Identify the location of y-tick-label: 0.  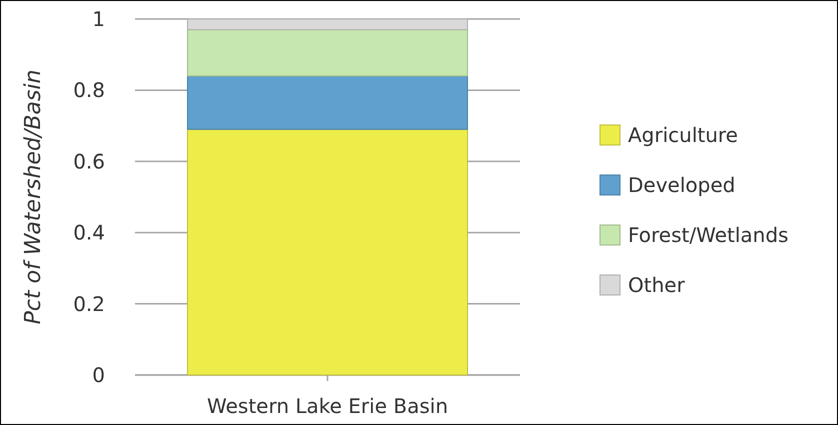
(98, 375).